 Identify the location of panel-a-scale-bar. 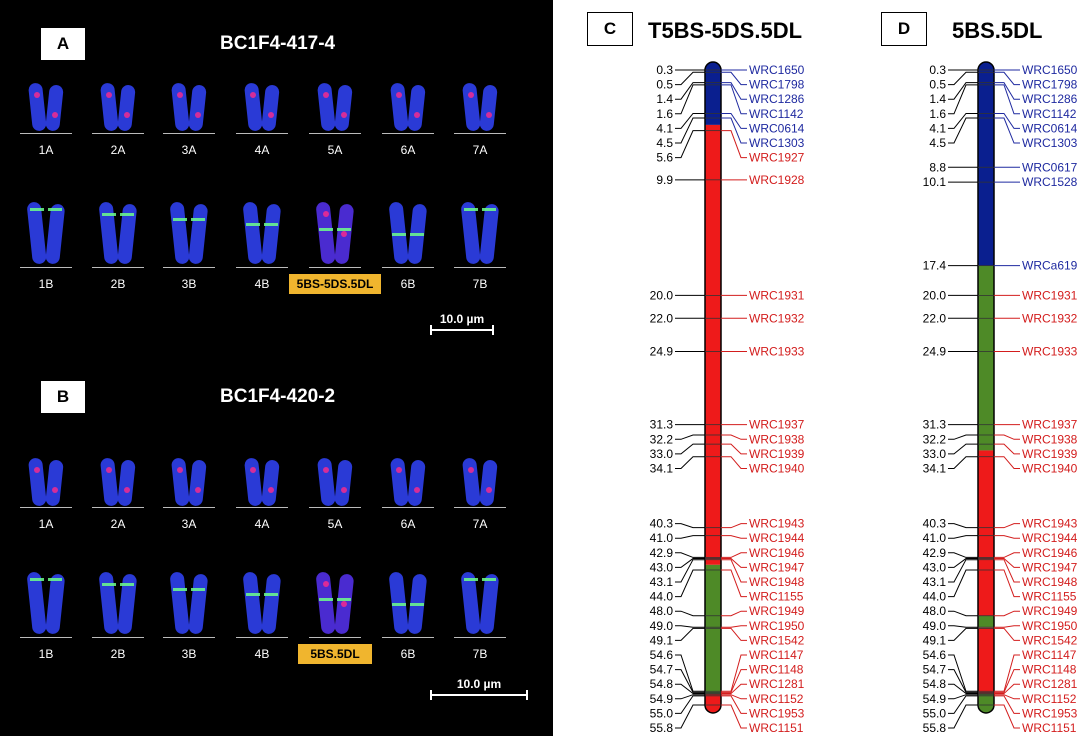
(462, 330).